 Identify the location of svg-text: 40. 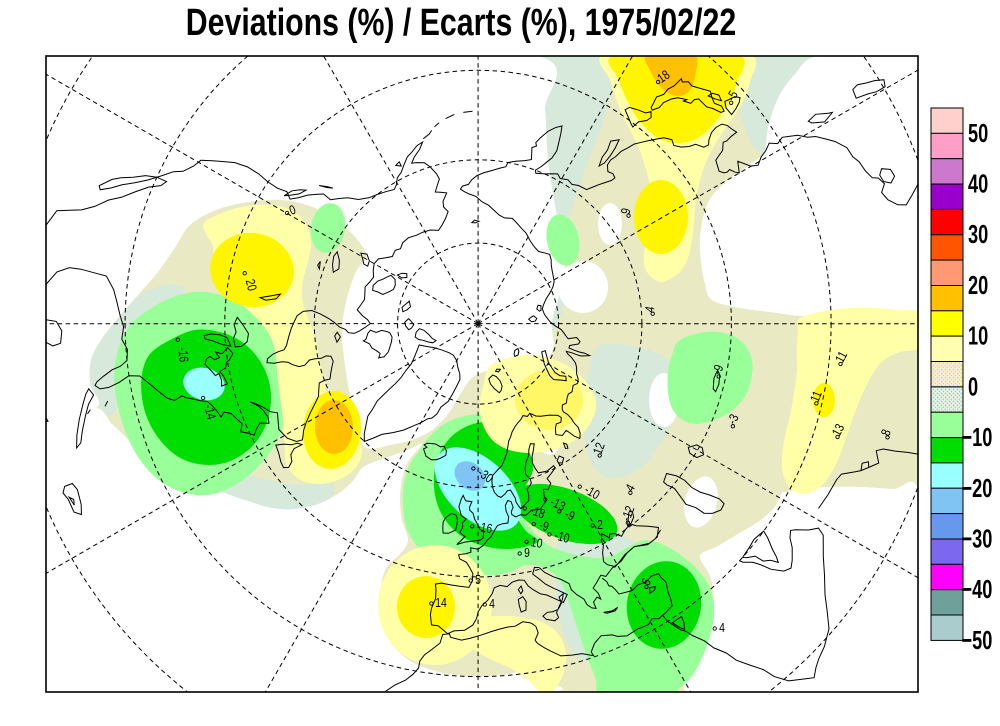
(978, 183).